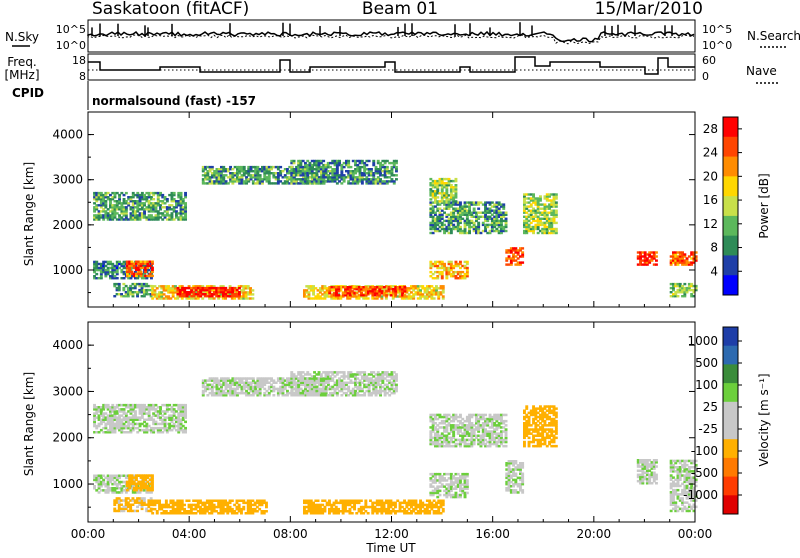  What do you see at coordinates (67, 225) in the screenshot?
I see `y-tick-label: 2000` at bounding box center [67, 225].